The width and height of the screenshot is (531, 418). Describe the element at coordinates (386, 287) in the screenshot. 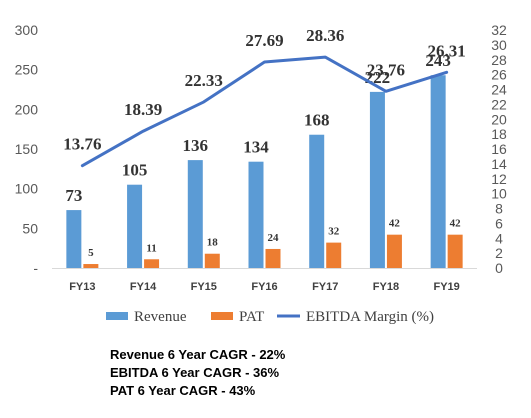

I see `x-tick-label: FY18` at that location.